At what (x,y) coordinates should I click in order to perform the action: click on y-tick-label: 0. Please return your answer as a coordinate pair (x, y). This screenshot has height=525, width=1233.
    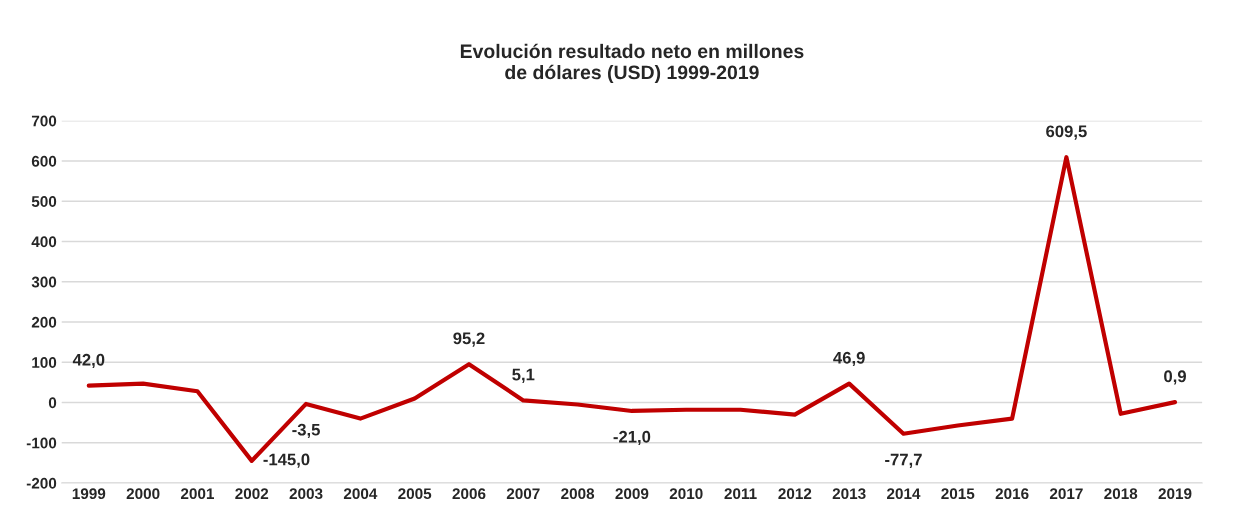
    Looking at the image, I should click on (52, 403).